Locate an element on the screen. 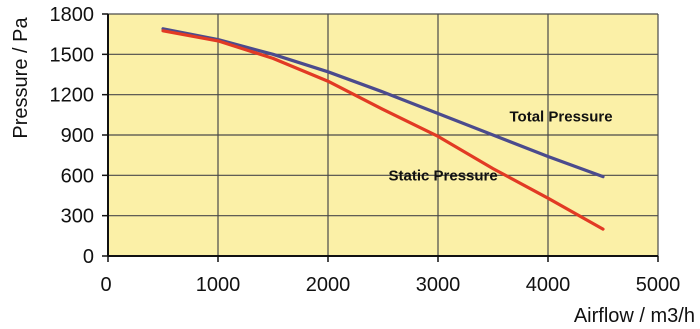  x-tick-label: 1000 is located at coordinates (218, 285).